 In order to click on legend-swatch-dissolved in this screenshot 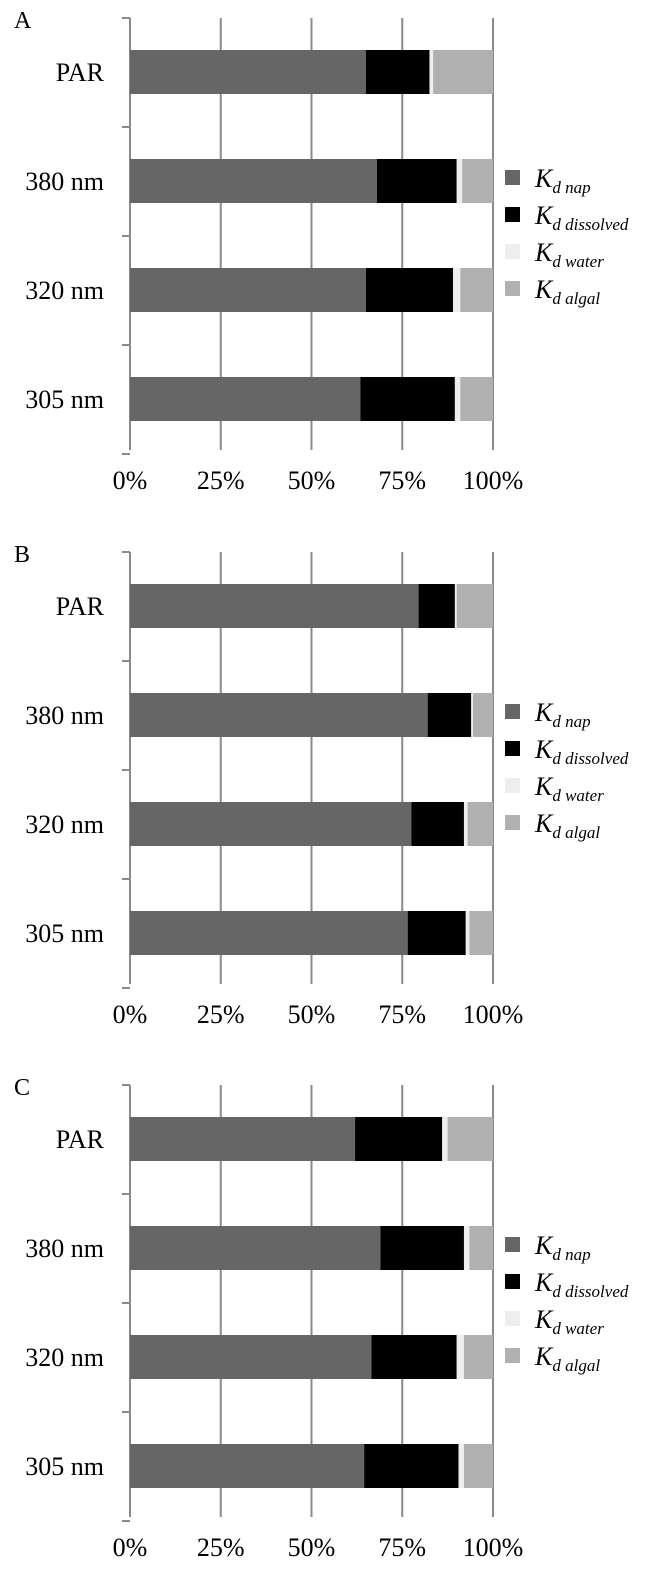, I will do `click(512, 1281)`.